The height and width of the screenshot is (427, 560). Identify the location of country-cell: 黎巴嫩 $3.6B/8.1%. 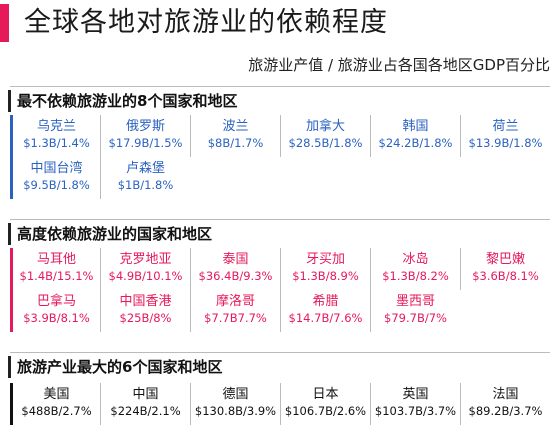
(505, 269).